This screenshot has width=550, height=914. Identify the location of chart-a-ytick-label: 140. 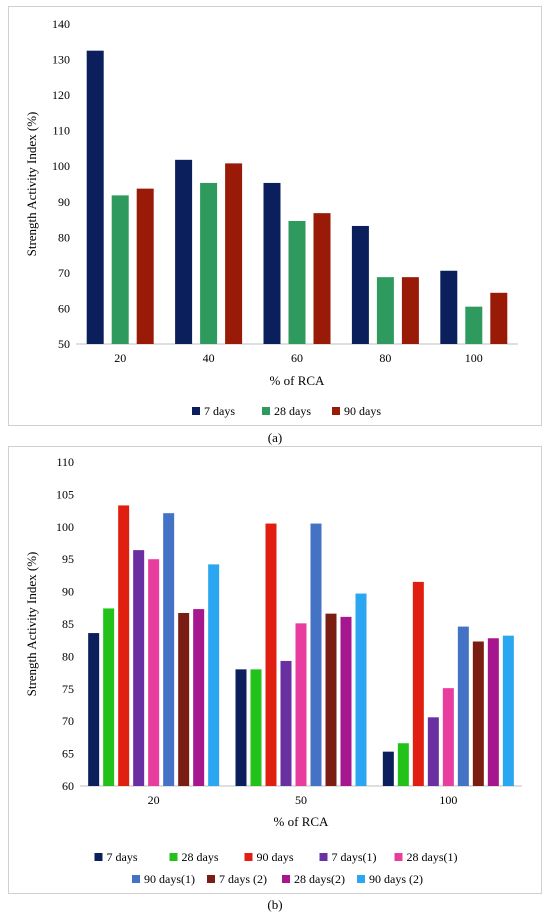
(61, 24).